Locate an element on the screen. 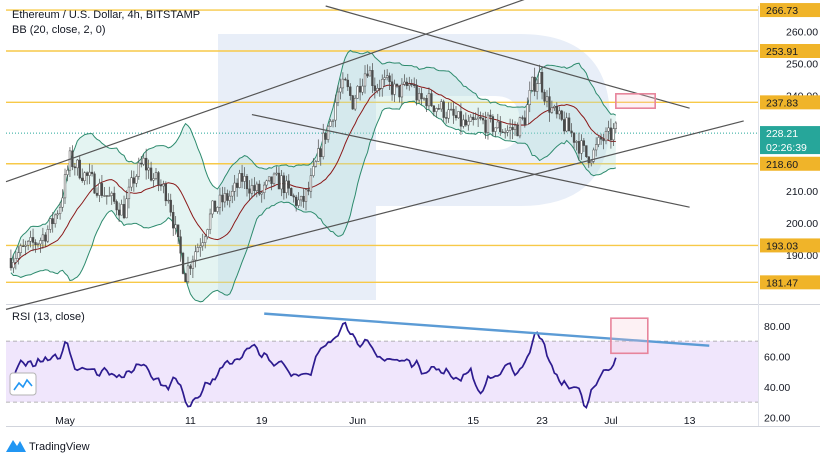  level-badge-4-bg is located at coordinates (790, 245).